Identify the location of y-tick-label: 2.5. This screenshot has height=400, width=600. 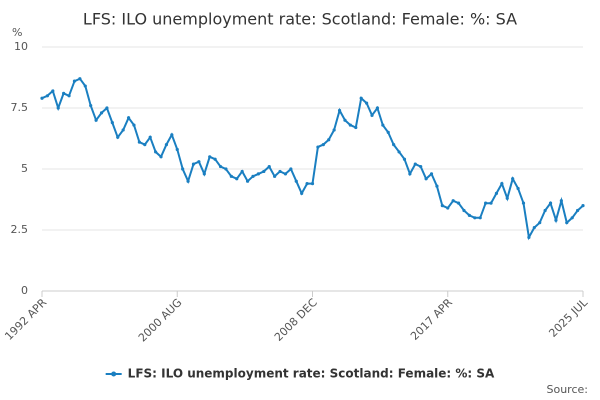
(20, 229).